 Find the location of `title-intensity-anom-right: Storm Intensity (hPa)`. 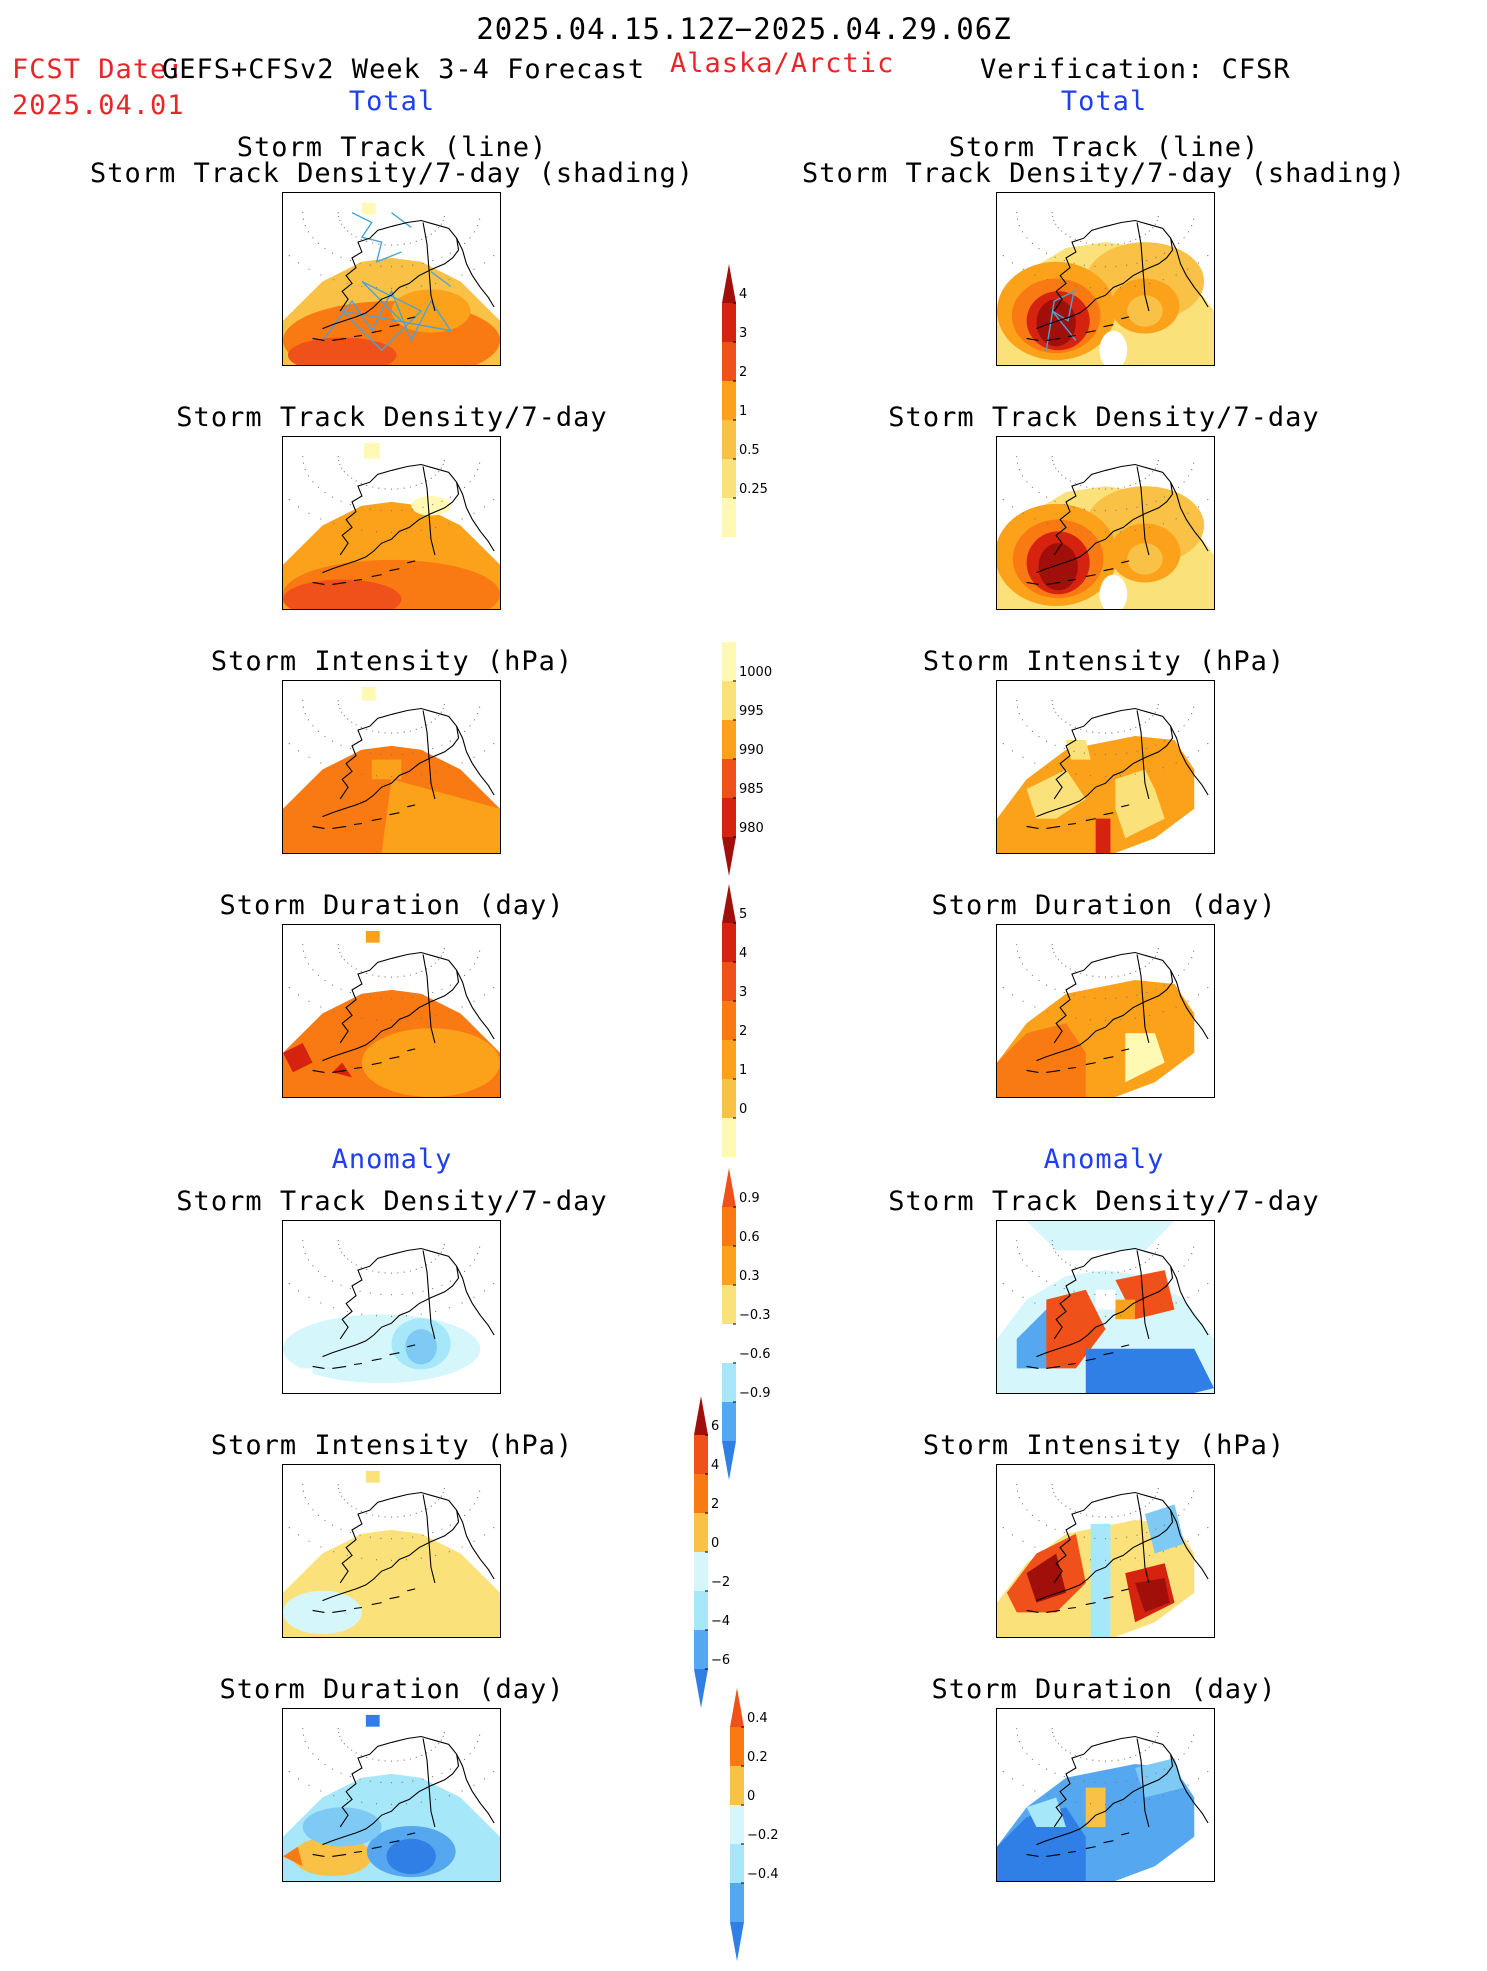

title-intensity-anom-right: Storm Intensity (hPa) is located at coordinates (1104, 1445).